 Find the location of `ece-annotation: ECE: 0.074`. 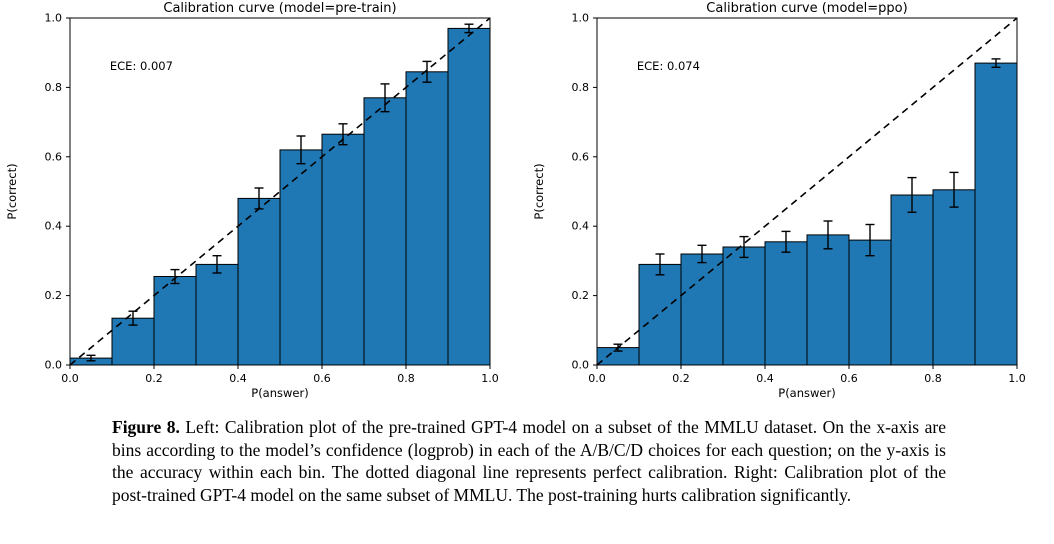

ece-annotation: ECE: 0.074 is located at coordinates (668, 66).